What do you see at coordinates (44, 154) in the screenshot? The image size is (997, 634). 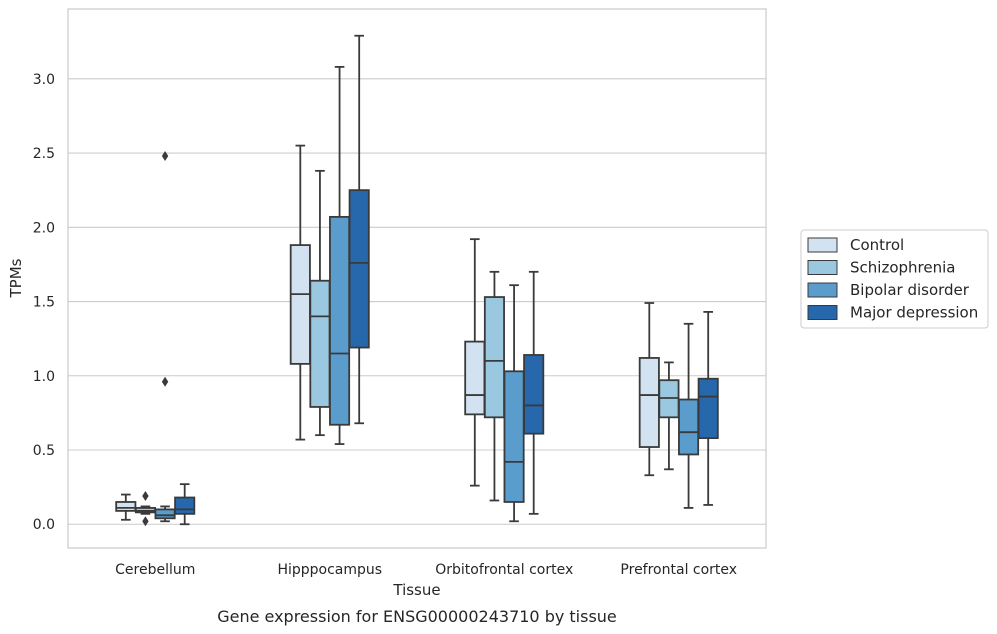 I see `y-tick-label: 2.5` at bounding box center [44, 154].